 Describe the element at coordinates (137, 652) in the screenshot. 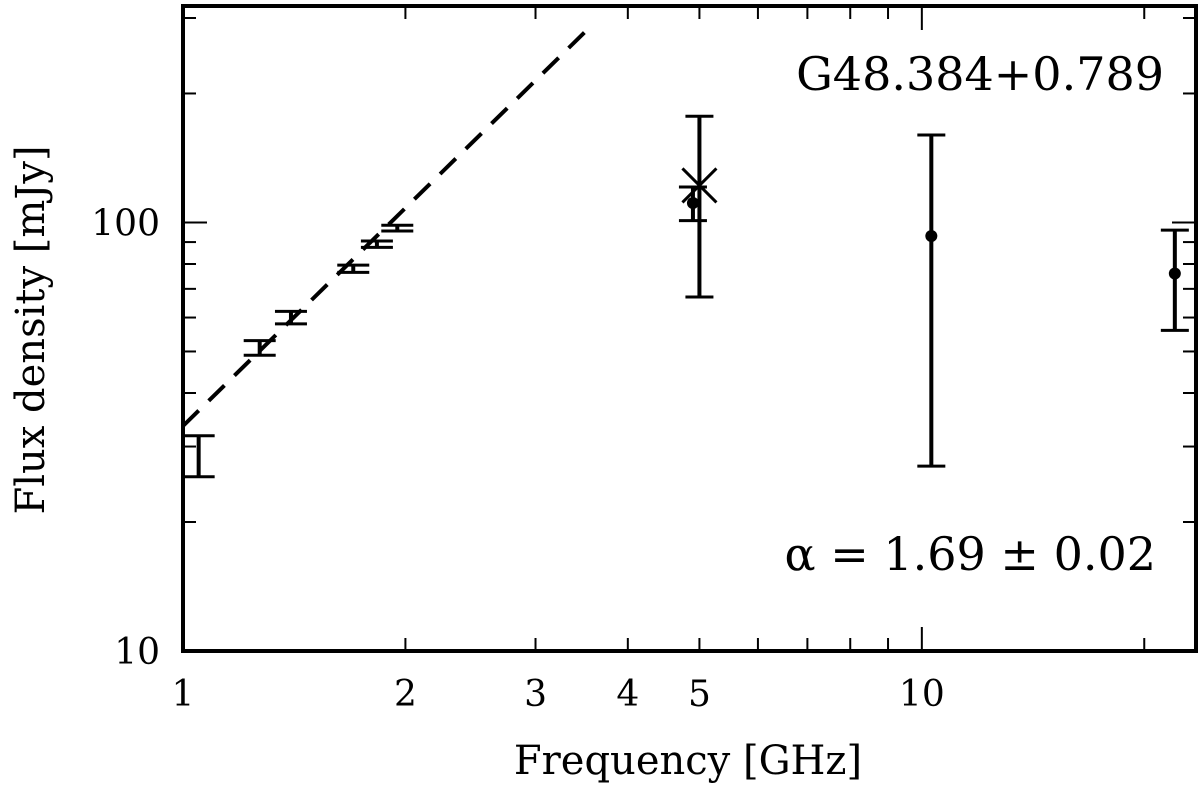

I see `y-tick-label: 10` at that location.